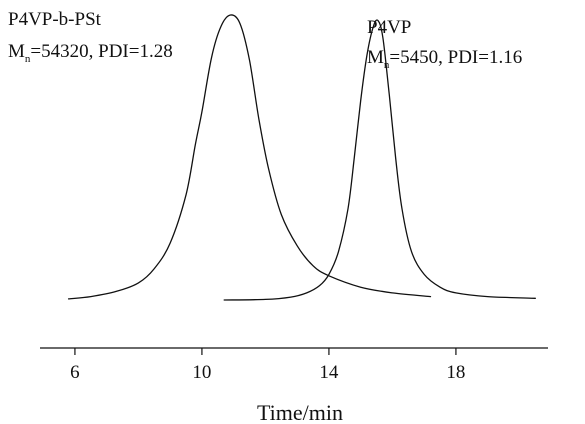 Image resolution: width=585 pixels, height=424 pixels. What do you see at coordinates (90, 37) in the screenshot?
I see `series-1-annotation: P4VP-b-PSt Mn=54320, PDI=1.28` at bounding box center [90, 37].